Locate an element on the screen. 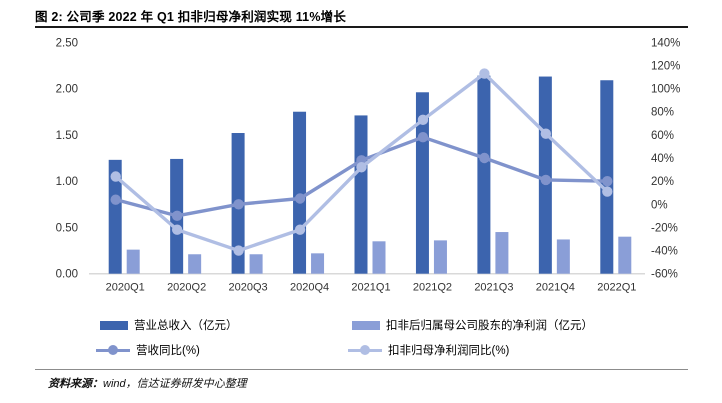 This screenshot has height=403, width=722. x-axis-label: 2022Q1 is located at coordinates (616, 288).